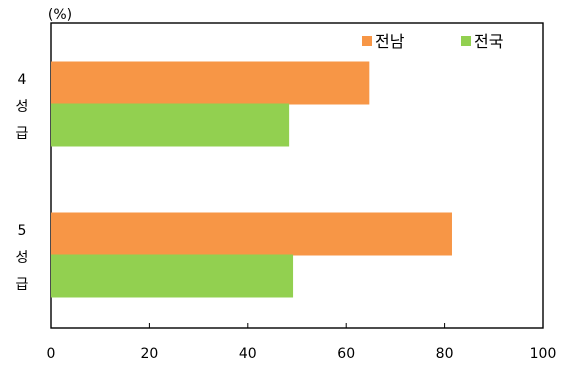  Describe the element at coordinates (22, 231) in the screenshot. I see `y-category-char: 5` at that location.